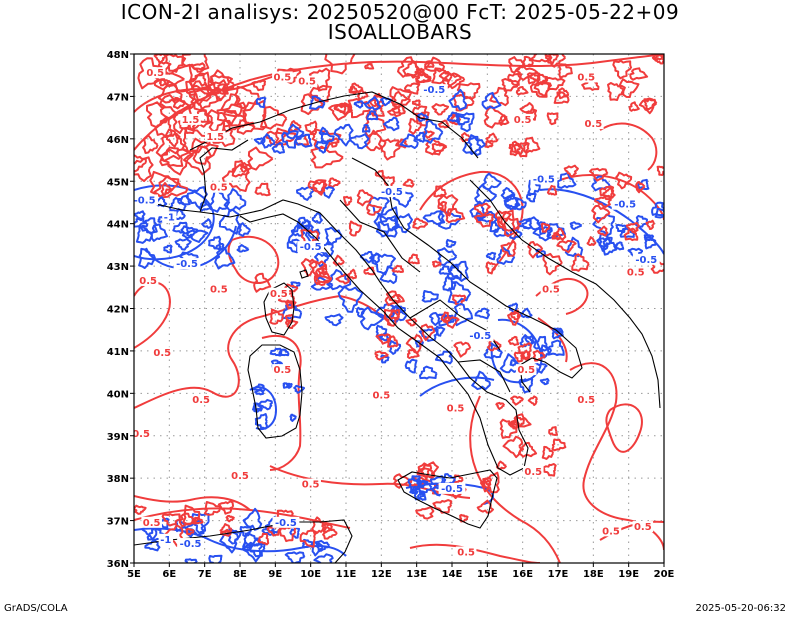 The width and height of the screenshot is (800, 618). What do you see at coordinates (36, 608) in the screenshot?
I see `footer-credit: GrADS/COLA` at bounding box center [36, 608].